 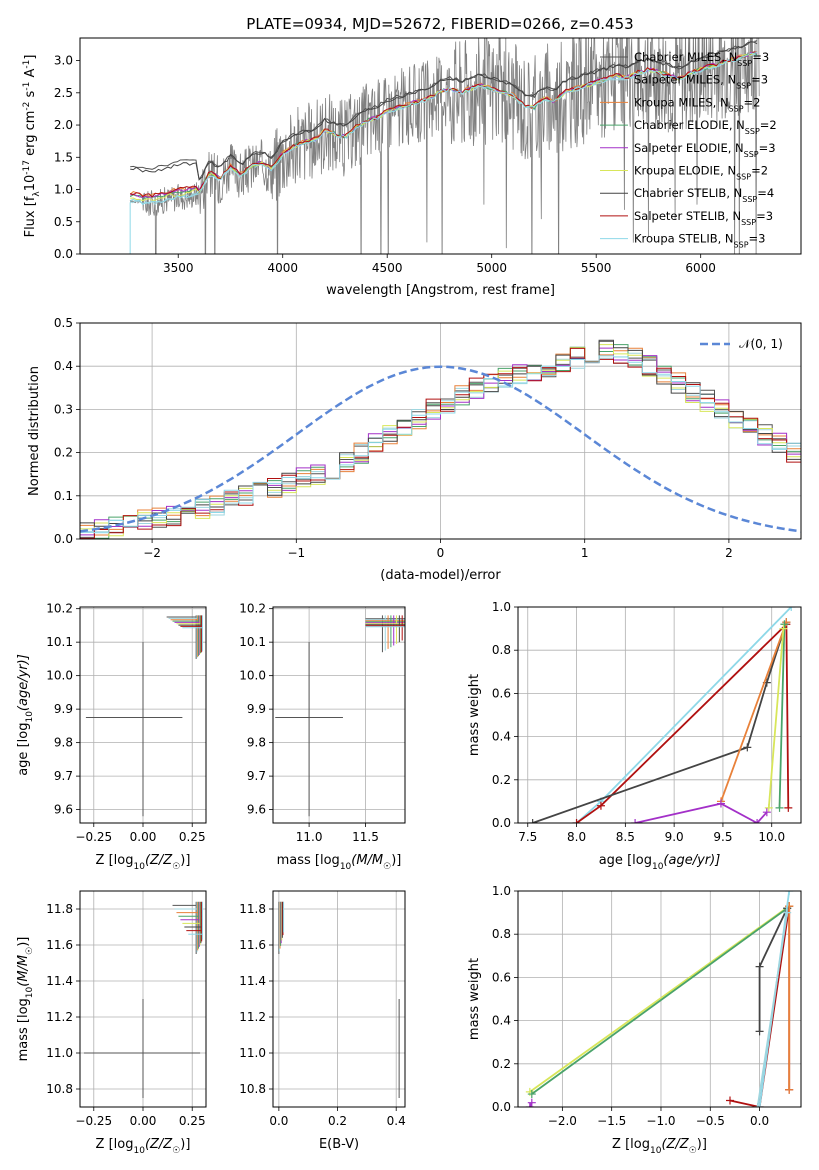 I want to click on x-tick-label: 8.5, so click(x=625, y=837).